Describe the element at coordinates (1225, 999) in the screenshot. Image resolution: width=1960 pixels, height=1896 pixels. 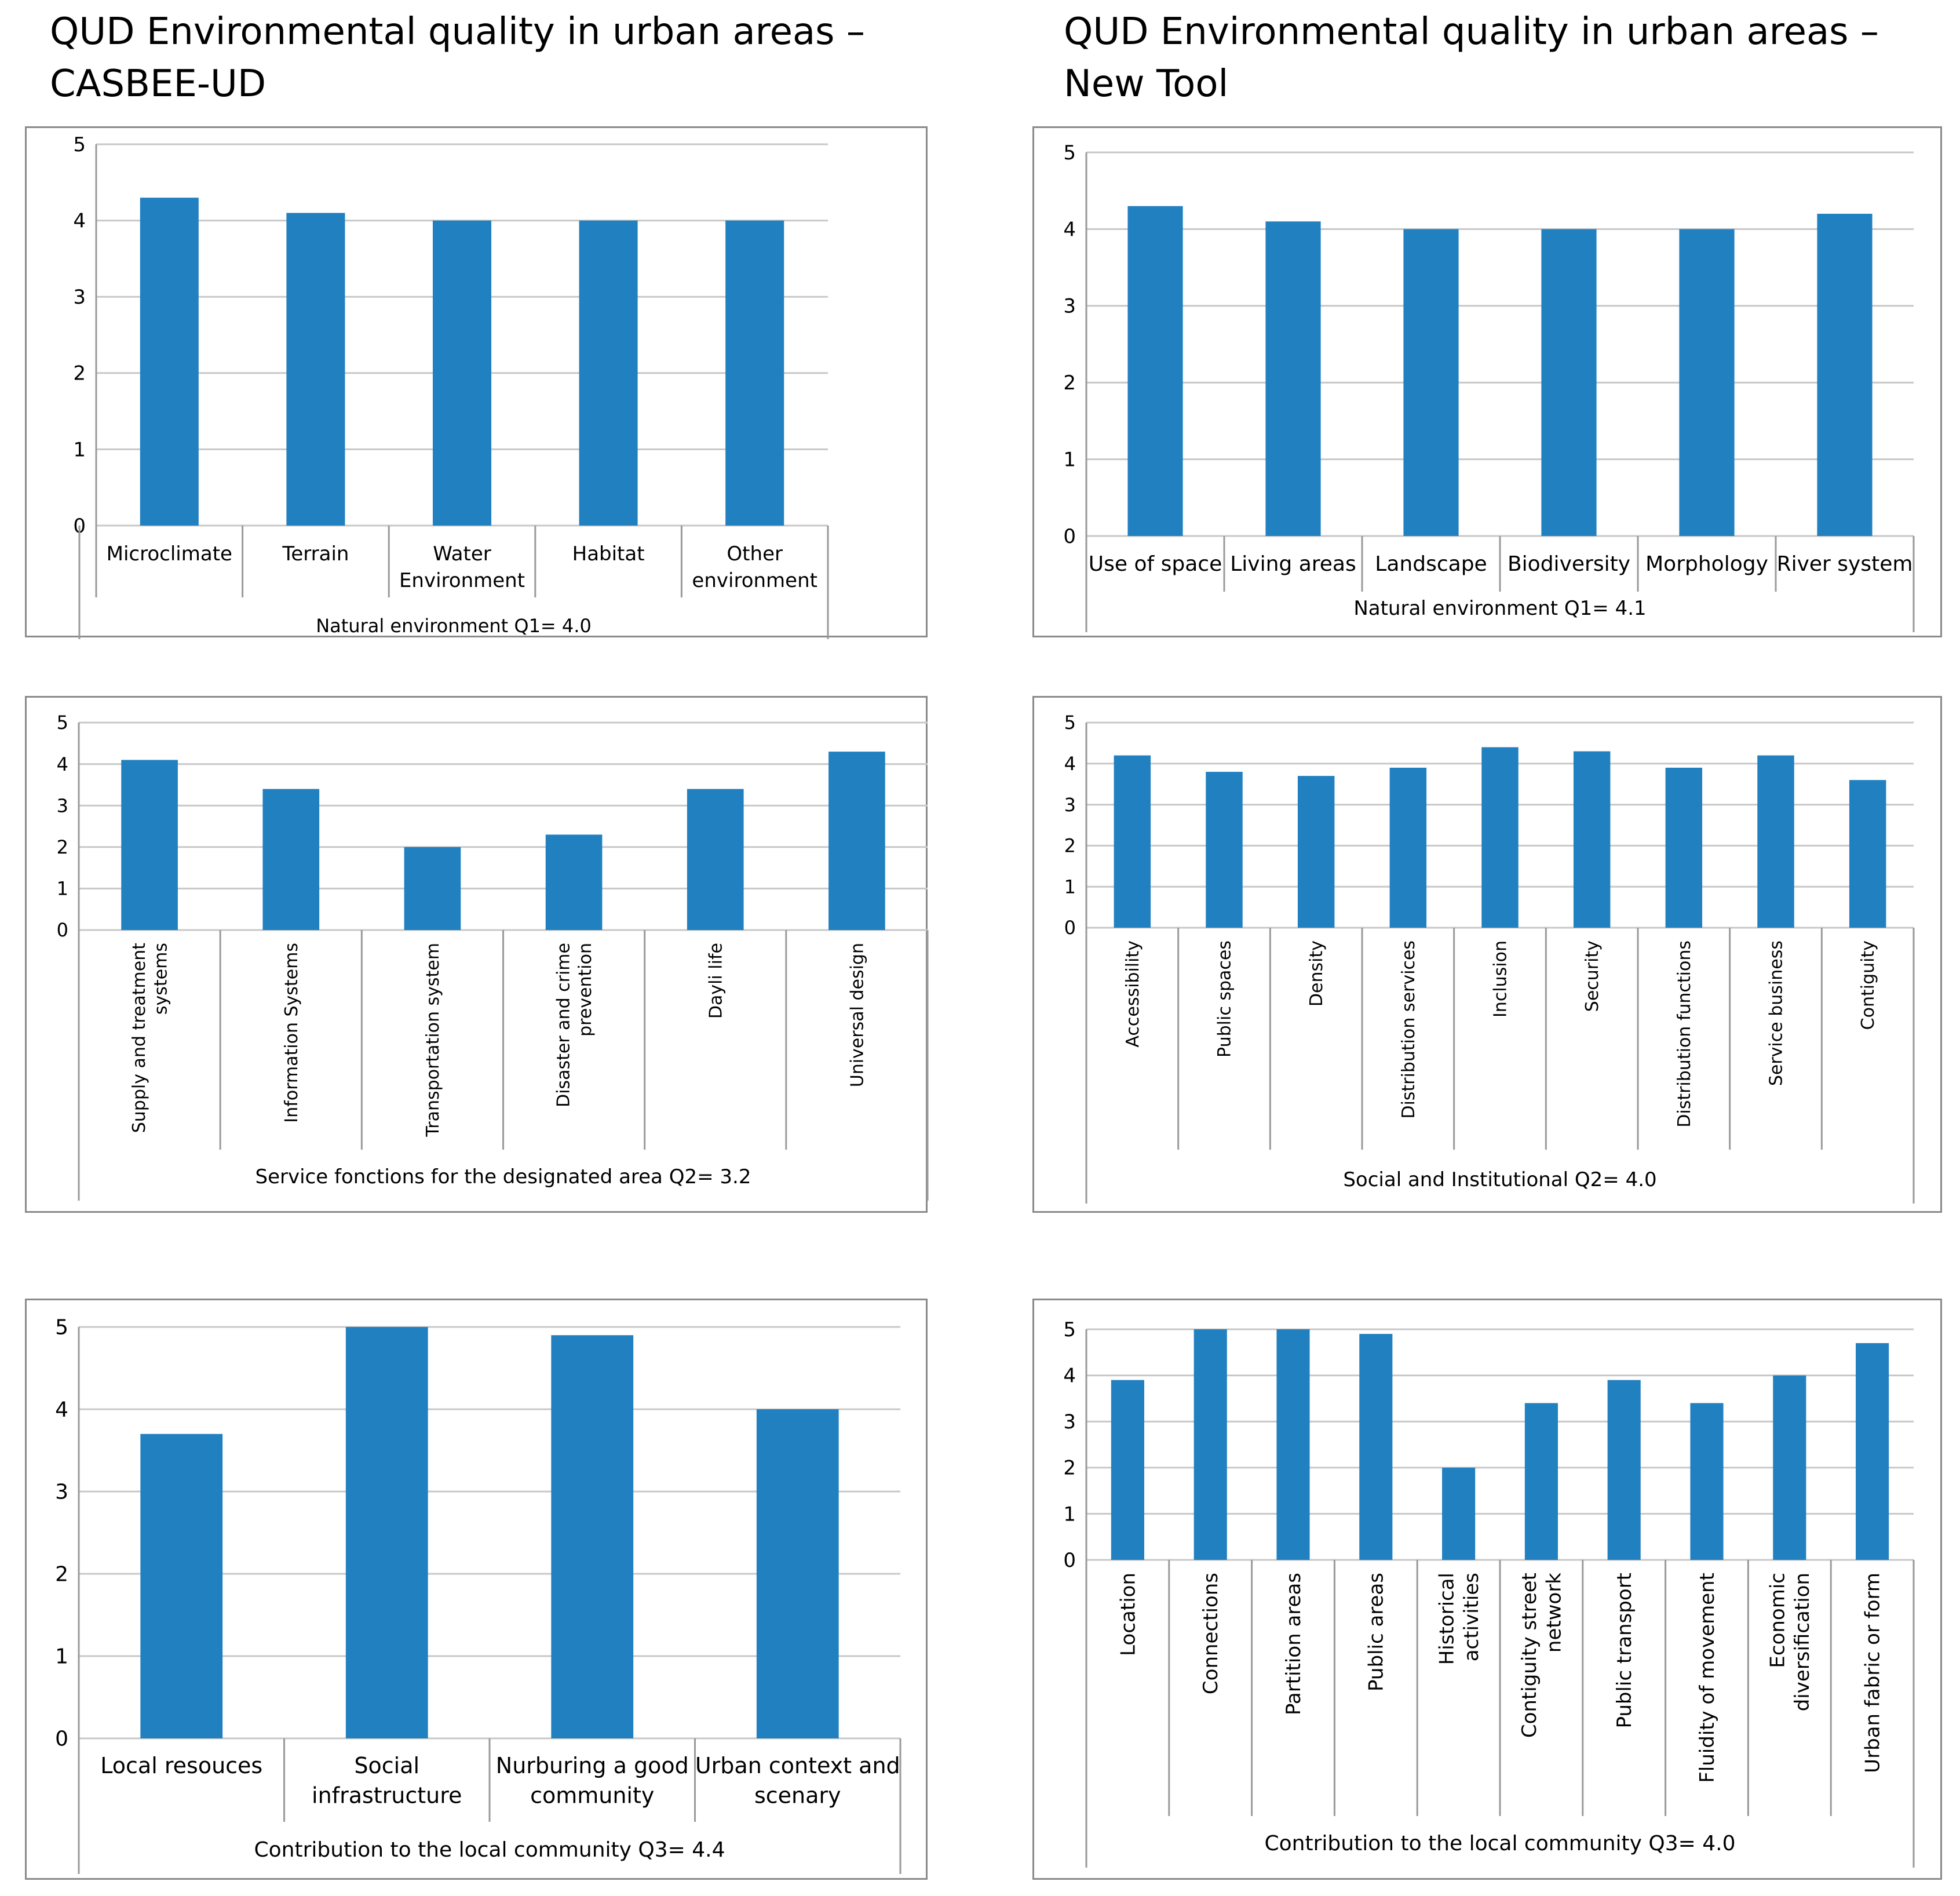
I see `category-label: Public spaces` at that location.